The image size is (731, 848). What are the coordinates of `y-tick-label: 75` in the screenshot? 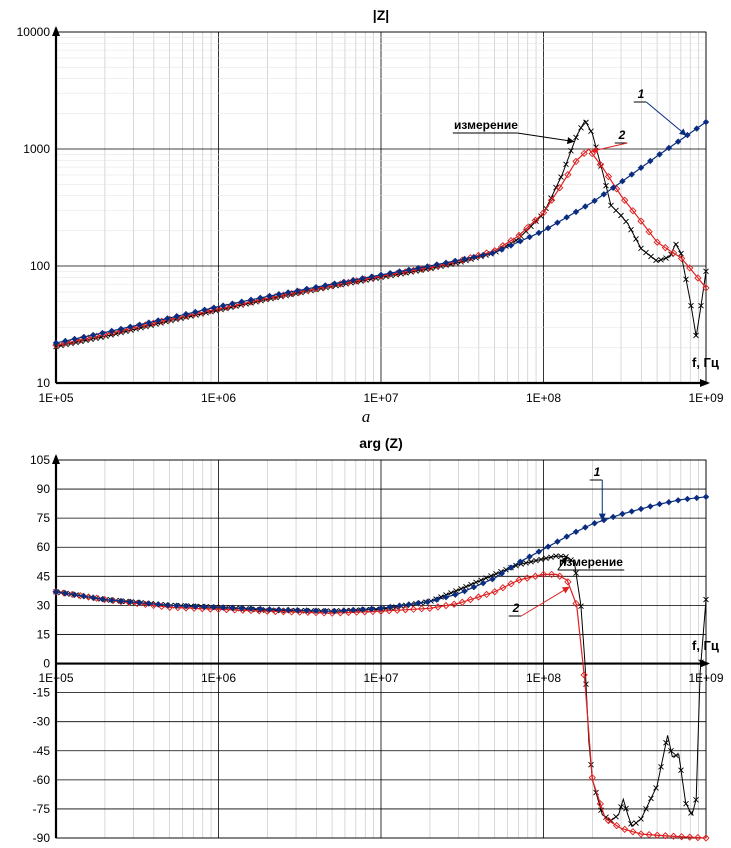 It's located at (44, 518).